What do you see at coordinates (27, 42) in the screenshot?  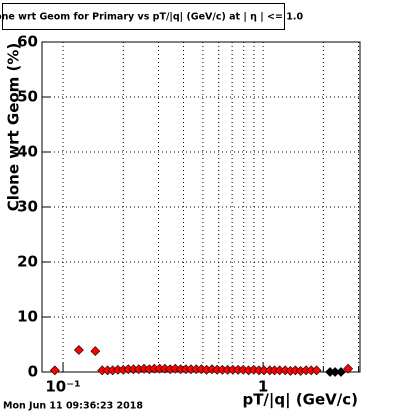 I see `y-tick-label: 60` at bounding box center [27, 42].